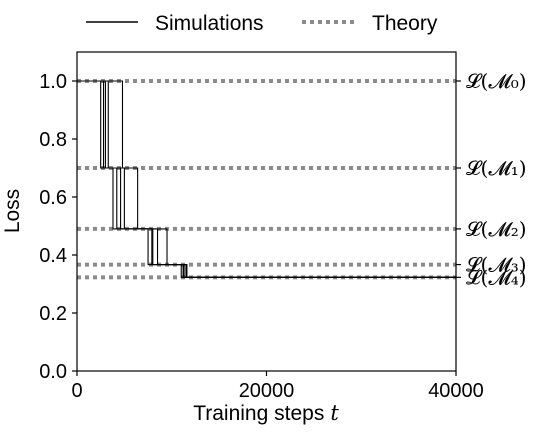  I want to click on x-tick-label-0: 0, so click(76, 391).